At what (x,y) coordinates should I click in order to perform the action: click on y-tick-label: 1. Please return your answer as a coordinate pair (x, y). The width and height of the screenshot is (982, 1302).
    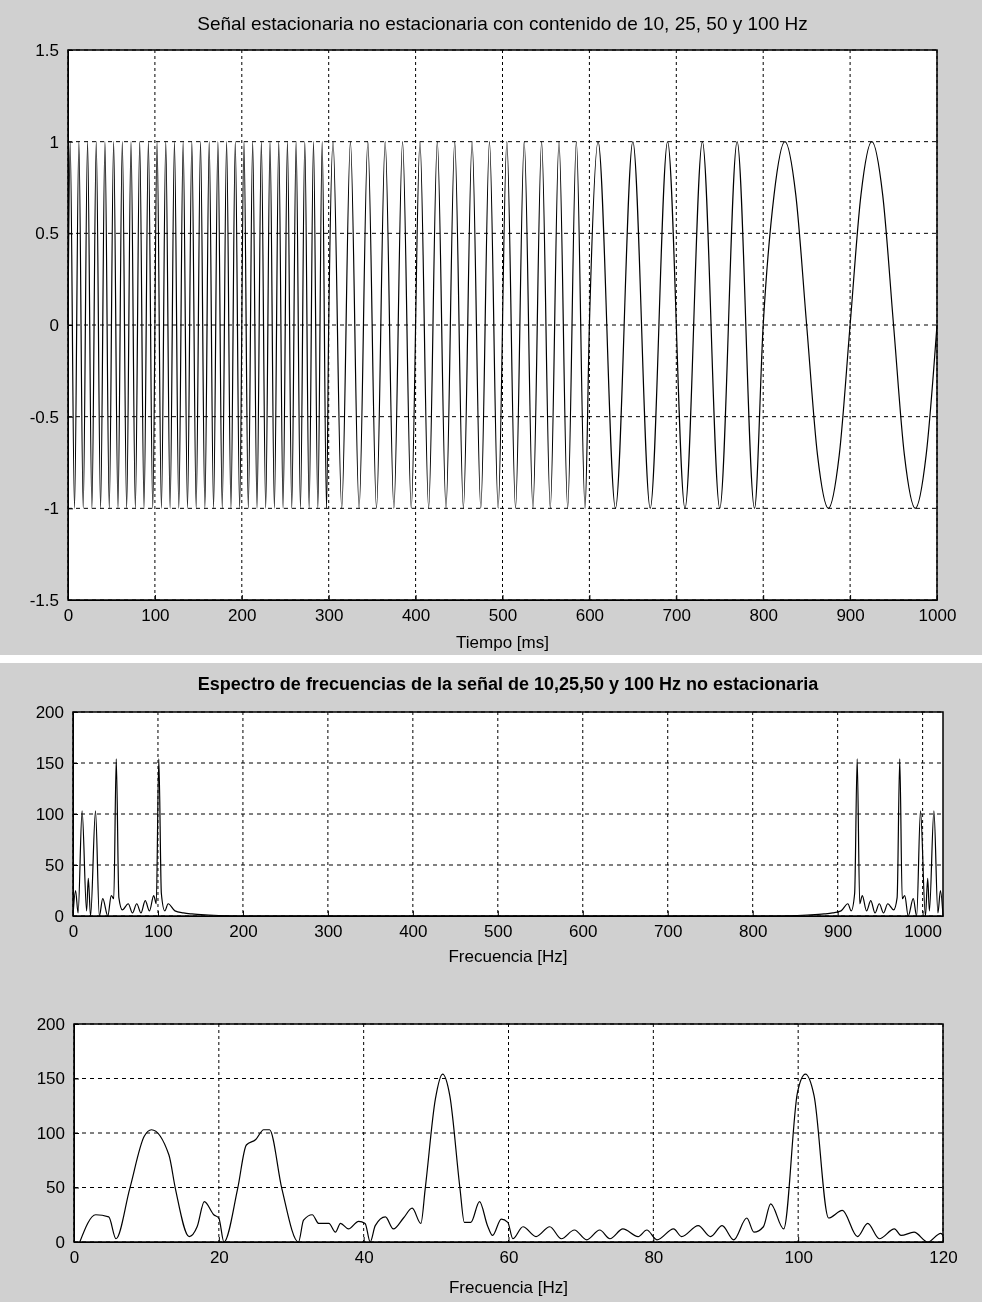
    Looking at the image, I should click on (54, 142).